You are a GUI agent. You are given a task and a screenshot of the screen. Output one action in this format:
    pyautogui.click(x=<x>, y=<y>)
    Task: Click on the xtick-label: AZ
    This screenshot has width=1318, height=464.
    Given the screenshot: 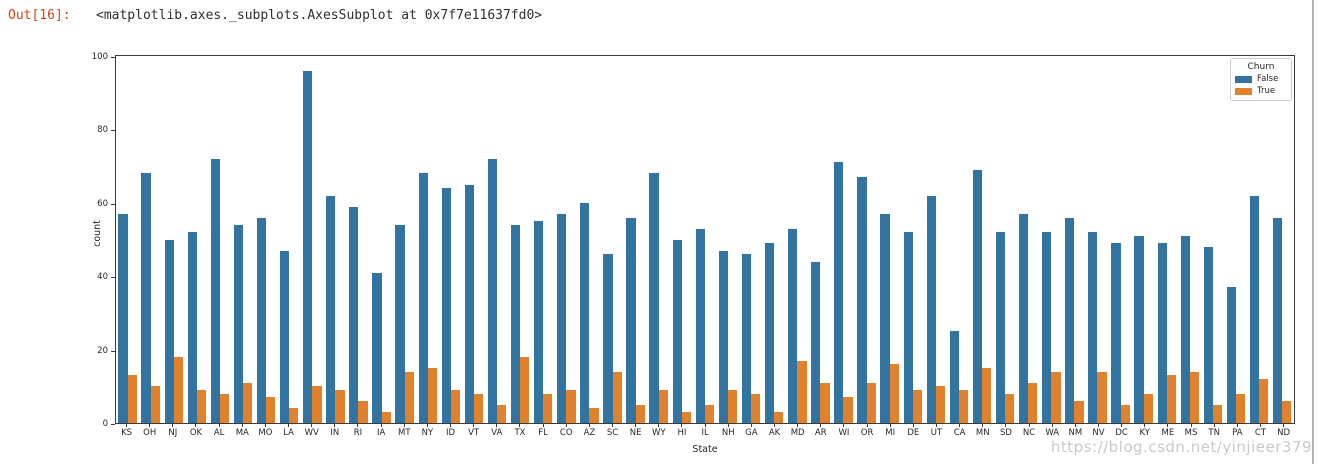 What is the action you would take?
    pyautogui.click(x=589, y=433)
    